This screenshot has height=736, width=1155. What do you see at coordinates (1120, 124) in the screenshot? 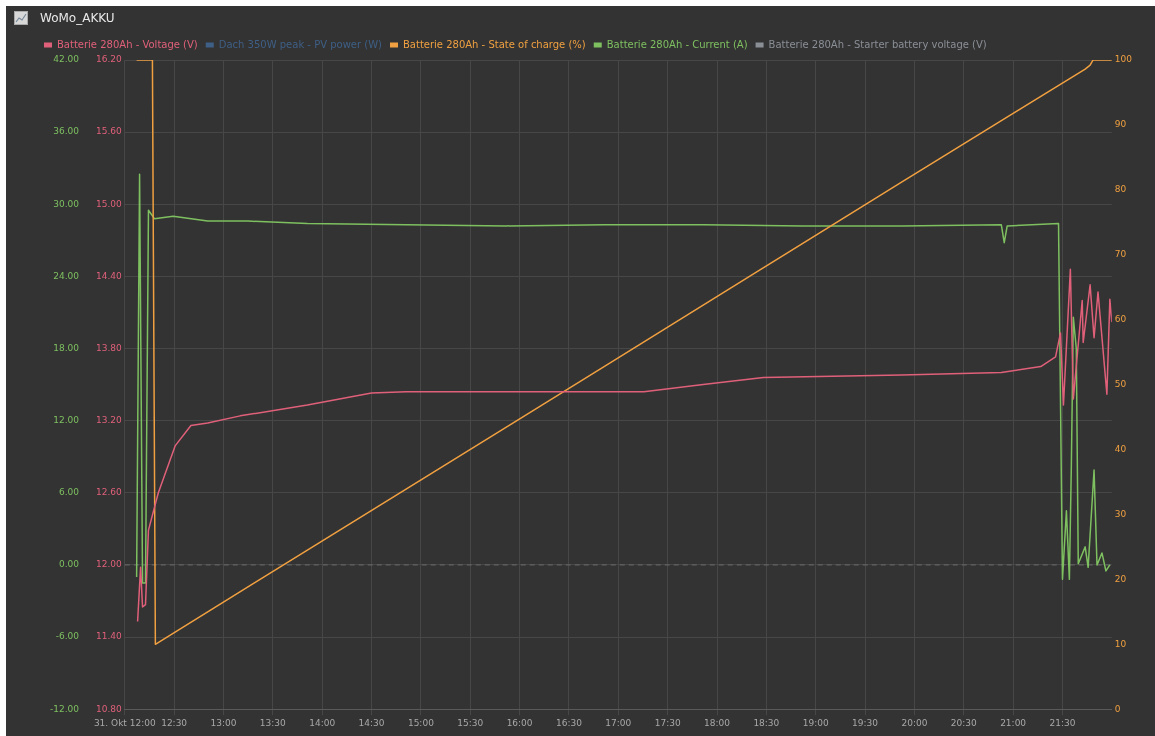
I see `y3-tick-label: 90` at bounding box center [1120, 124].